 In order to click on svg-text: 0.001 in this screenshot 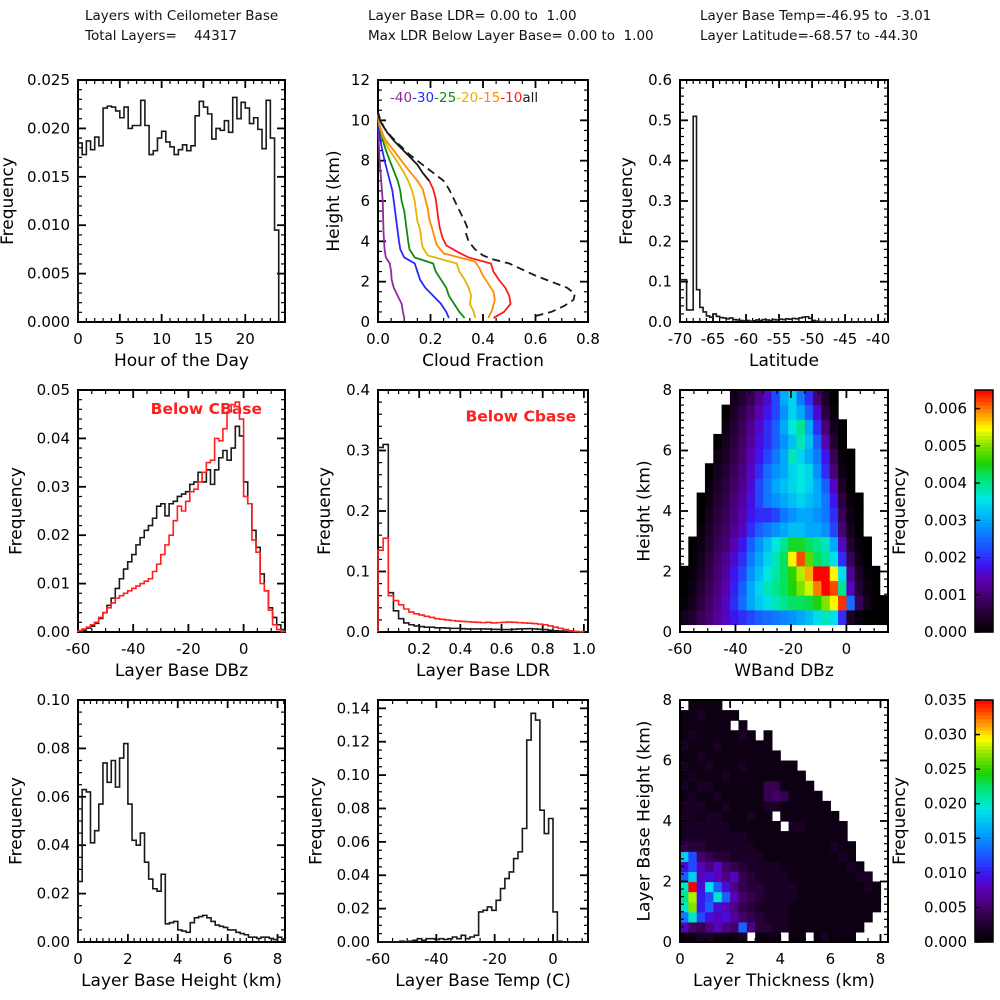, I will do `click(945, 595)`.